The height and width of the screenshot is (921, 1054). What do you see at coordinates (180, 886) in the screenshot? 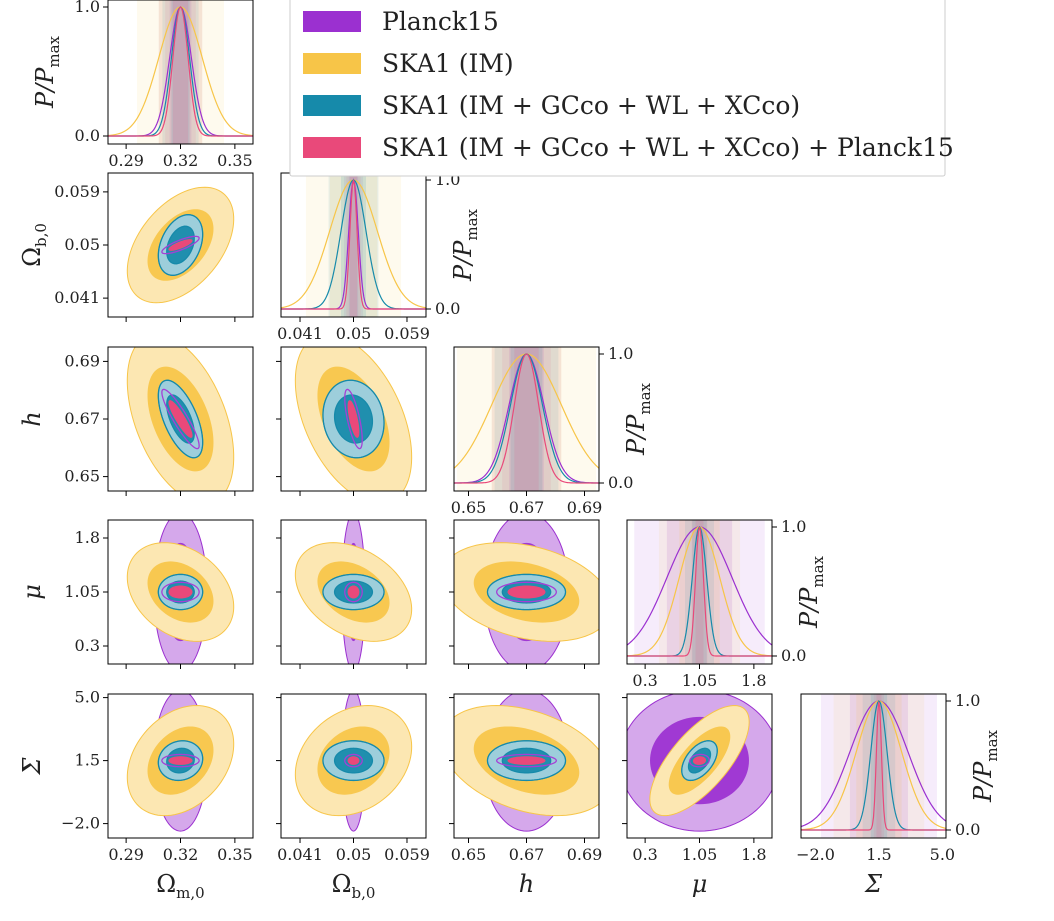
I see `x-axis-label-om: Ωm,0` at bounding box center [180, 886].